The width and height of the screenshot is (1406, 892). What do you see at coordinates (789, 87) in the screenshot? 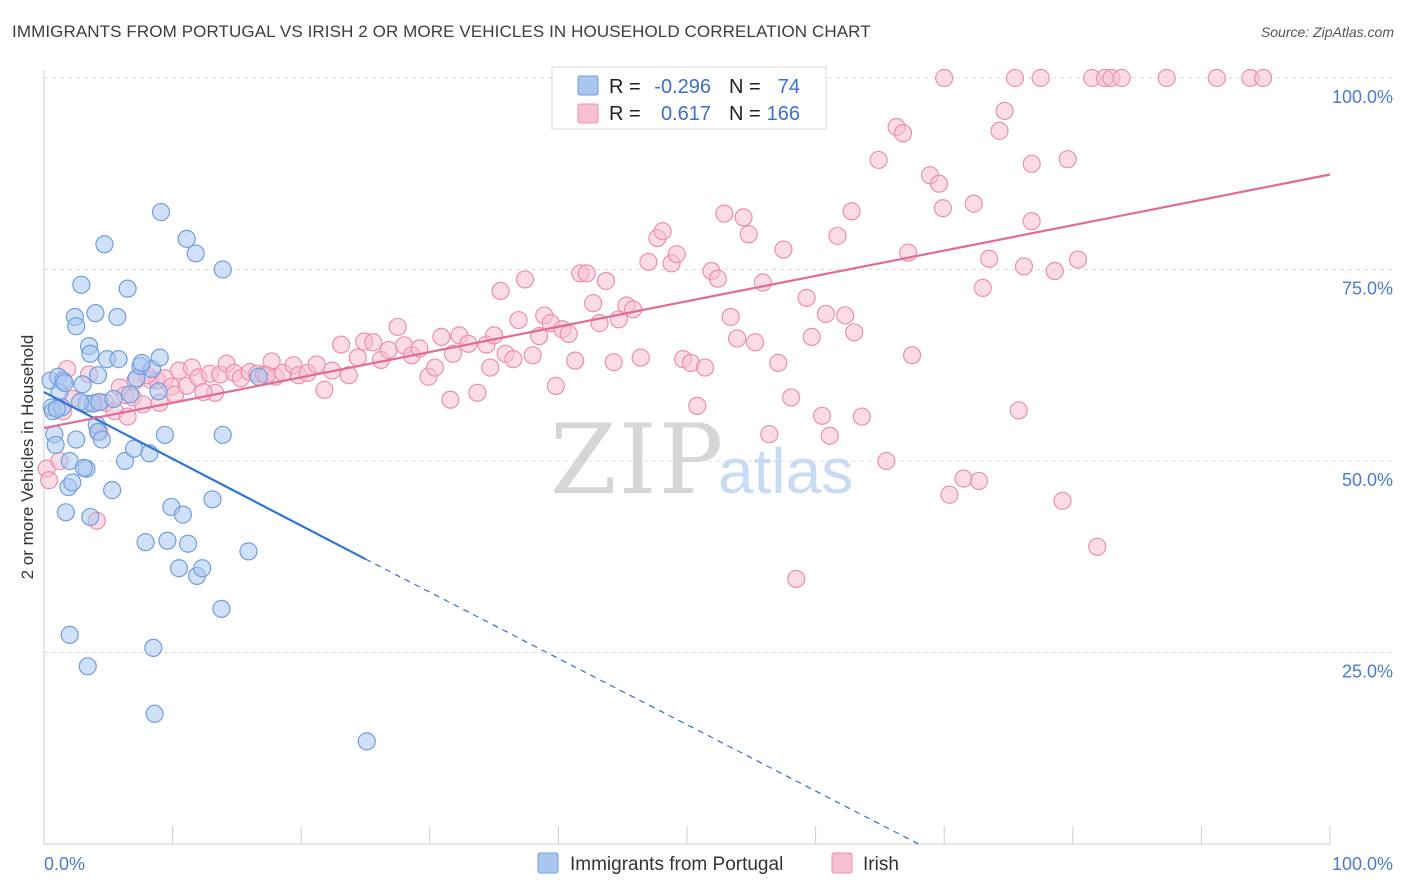
I see `legend-n-value-1: 74` at bounding box center [789, 87].